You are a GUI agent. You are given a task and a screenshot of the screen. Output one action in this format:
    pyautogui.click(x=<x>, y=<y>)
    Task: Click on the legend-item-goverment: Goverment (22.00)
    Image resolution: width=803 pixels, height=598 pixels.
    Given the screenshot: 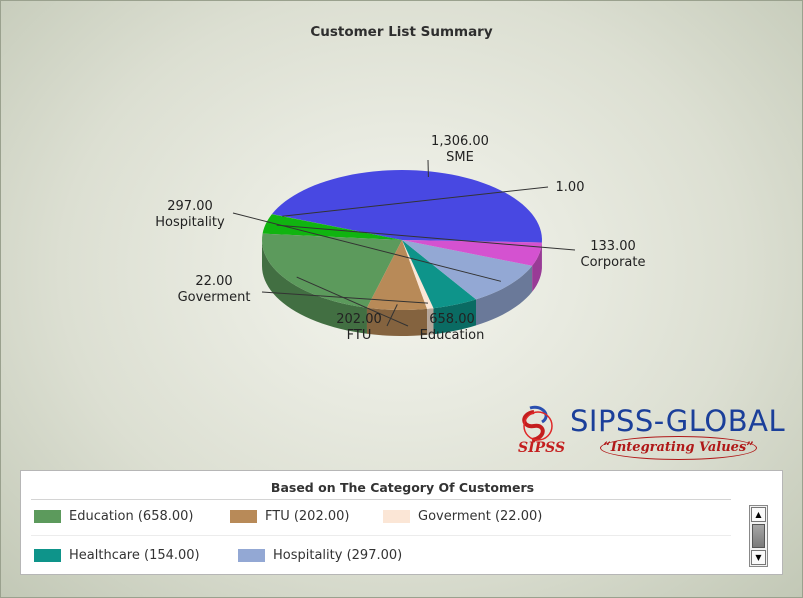 What is the action you would take?
    pyautogui.click(x=462, y=516)
    